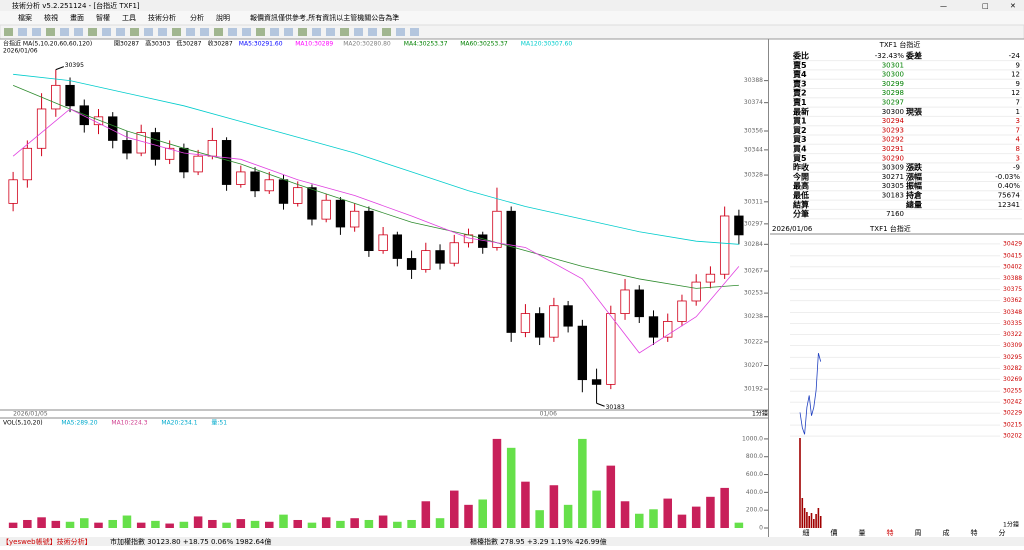 This screenshot has width=1024, height=550. Describe the element at coordinates (800, 102) in the screenshot. I see `quote-label: 賣1` at that location.